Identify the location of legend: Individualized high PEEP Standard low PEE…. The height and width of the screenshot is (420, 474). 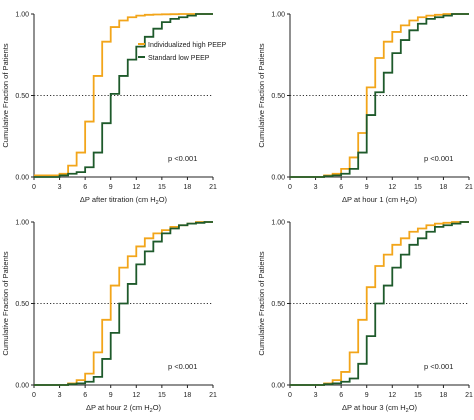
(182, 52).